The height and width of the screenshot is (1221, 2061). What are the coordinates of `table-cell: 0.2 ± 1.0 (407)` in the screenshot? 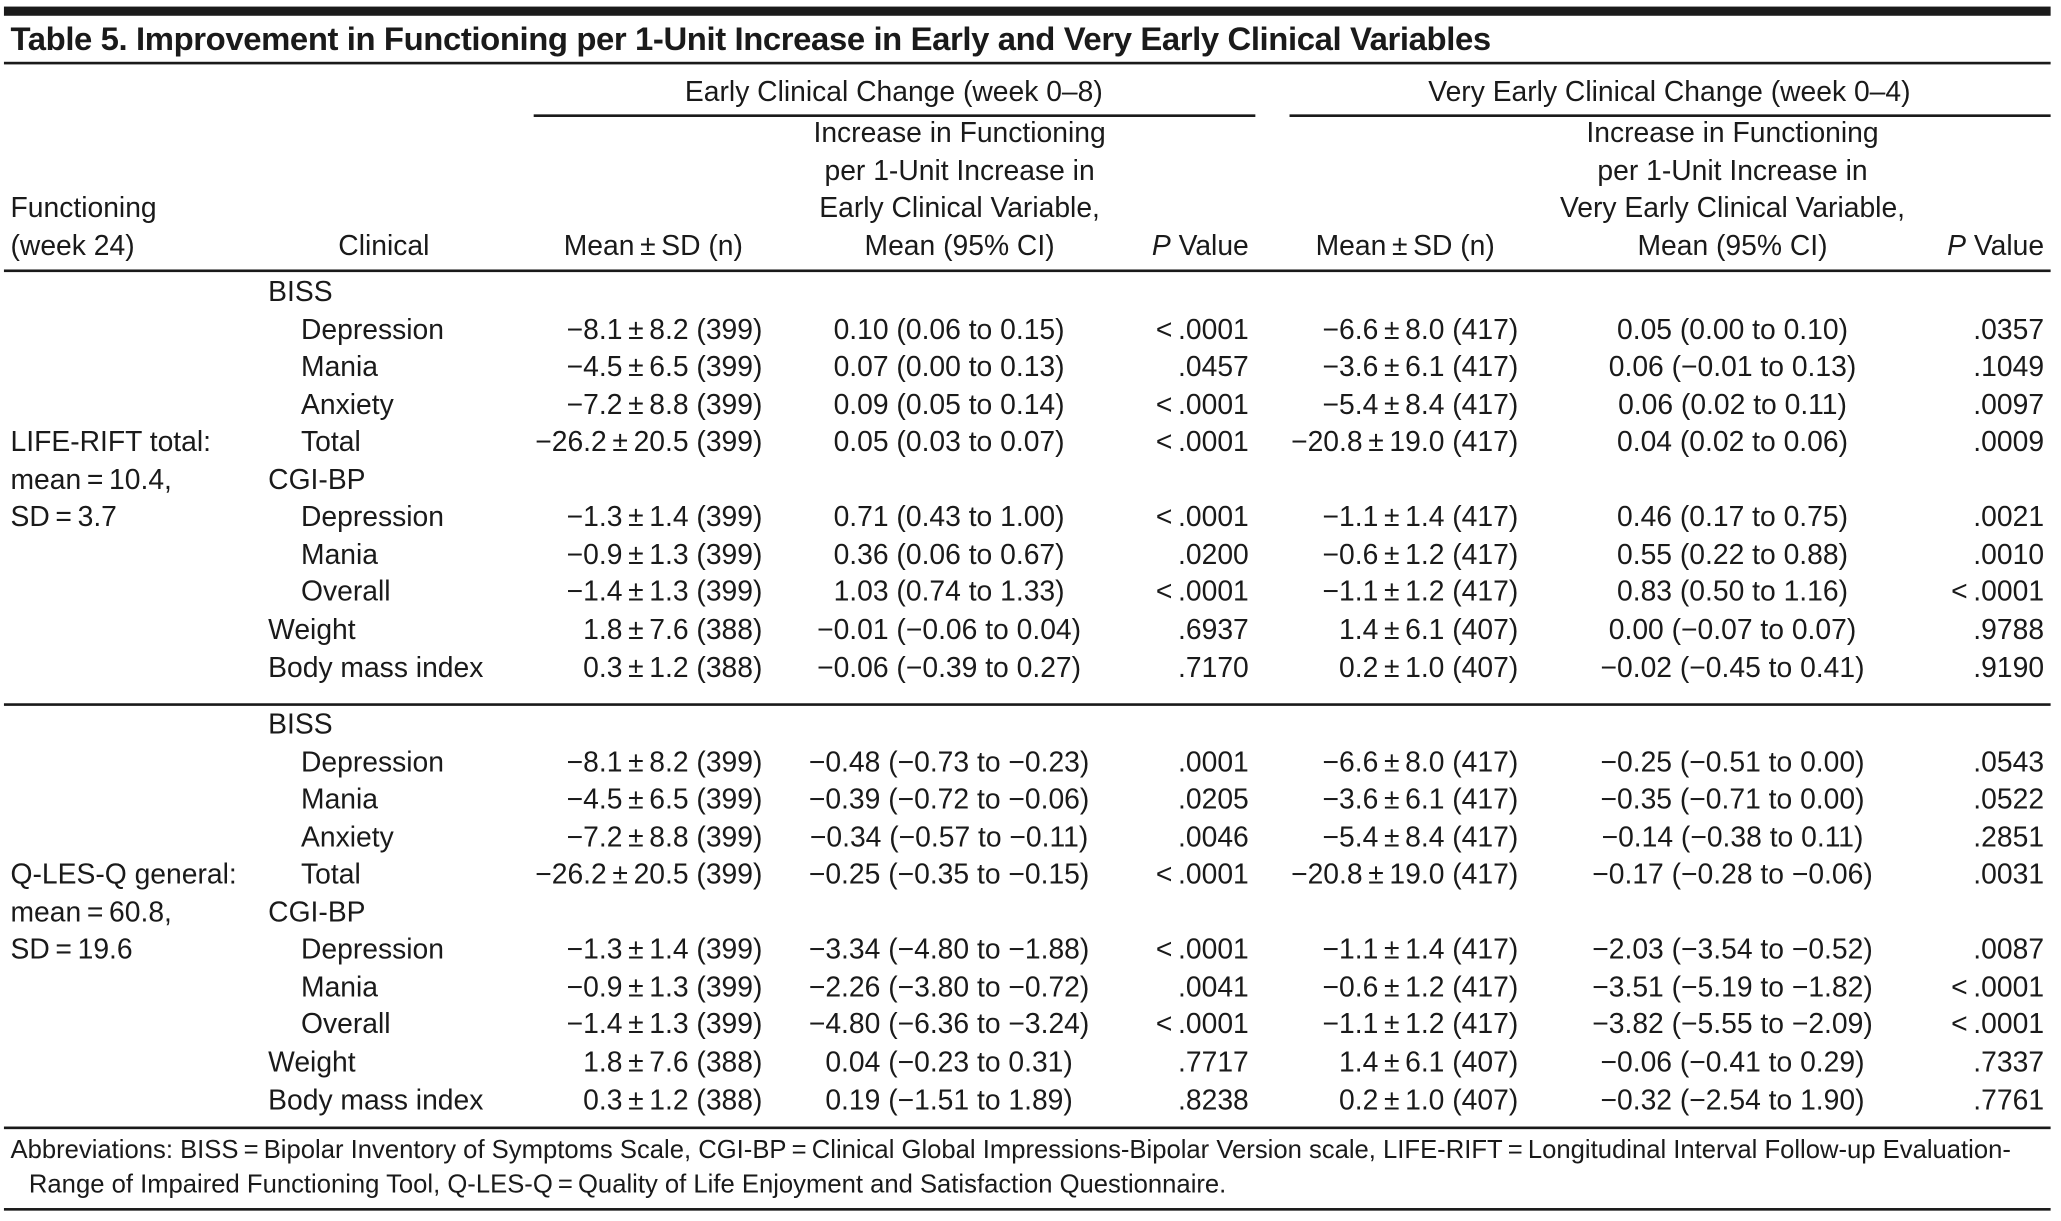 It's located at (1429, 1099).